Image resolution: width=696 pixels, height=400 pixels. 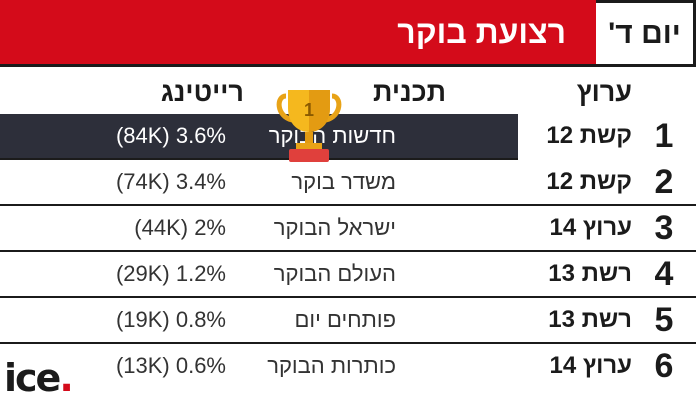 What do you see at coordinates (664, 181) in the screenshot?
I see `rank-cell: 2` at bounding box center [664, 181].